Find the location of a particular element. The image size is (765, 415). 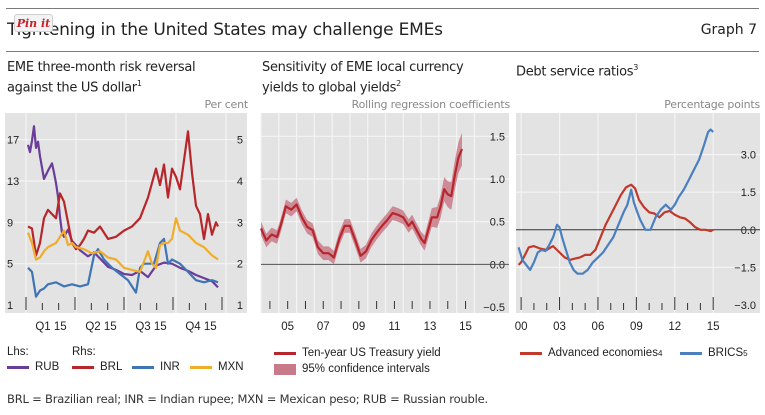

right-x-tick-label: 00 is located at coordinates (521, 327).